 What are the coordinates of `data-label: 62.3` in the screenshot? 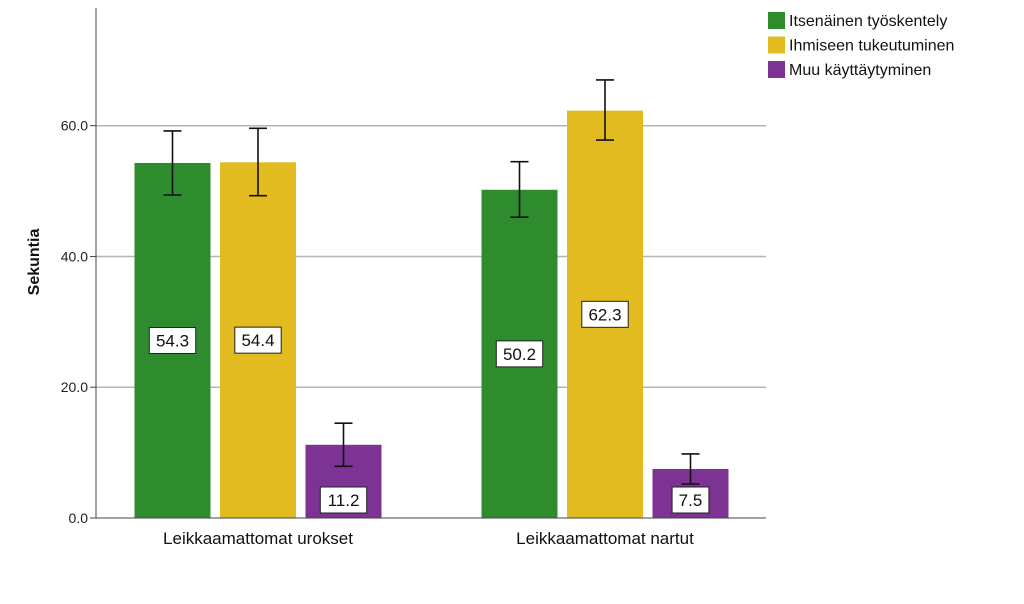 It's located at (604, 314).